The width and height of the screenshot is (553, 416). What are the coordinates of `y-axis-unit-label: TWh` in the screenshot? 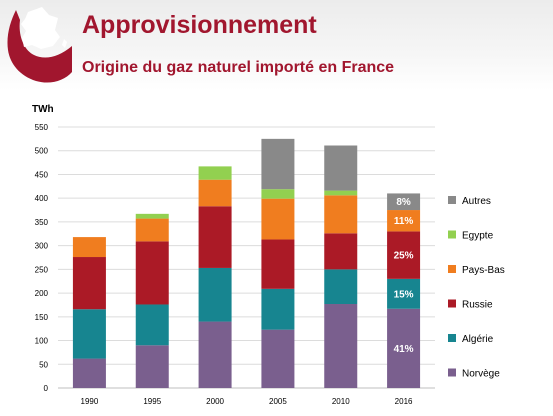 It's located at (43, 109).